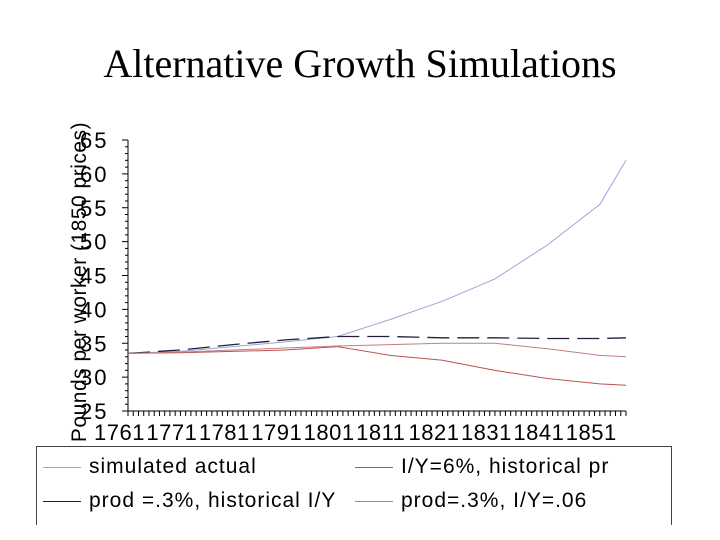 Image resolution: width=720 pixels, height=540 pixels. I want to click on x-tick-labels: 1761 1771 1781 1791 1801 1811 1821 1831 1841 1851, so click(355, 432).